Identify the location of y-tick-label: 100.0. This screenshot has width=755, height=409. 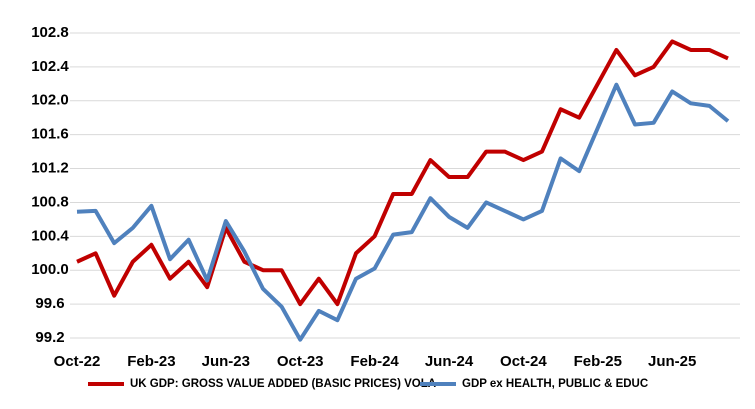
(50, 269).